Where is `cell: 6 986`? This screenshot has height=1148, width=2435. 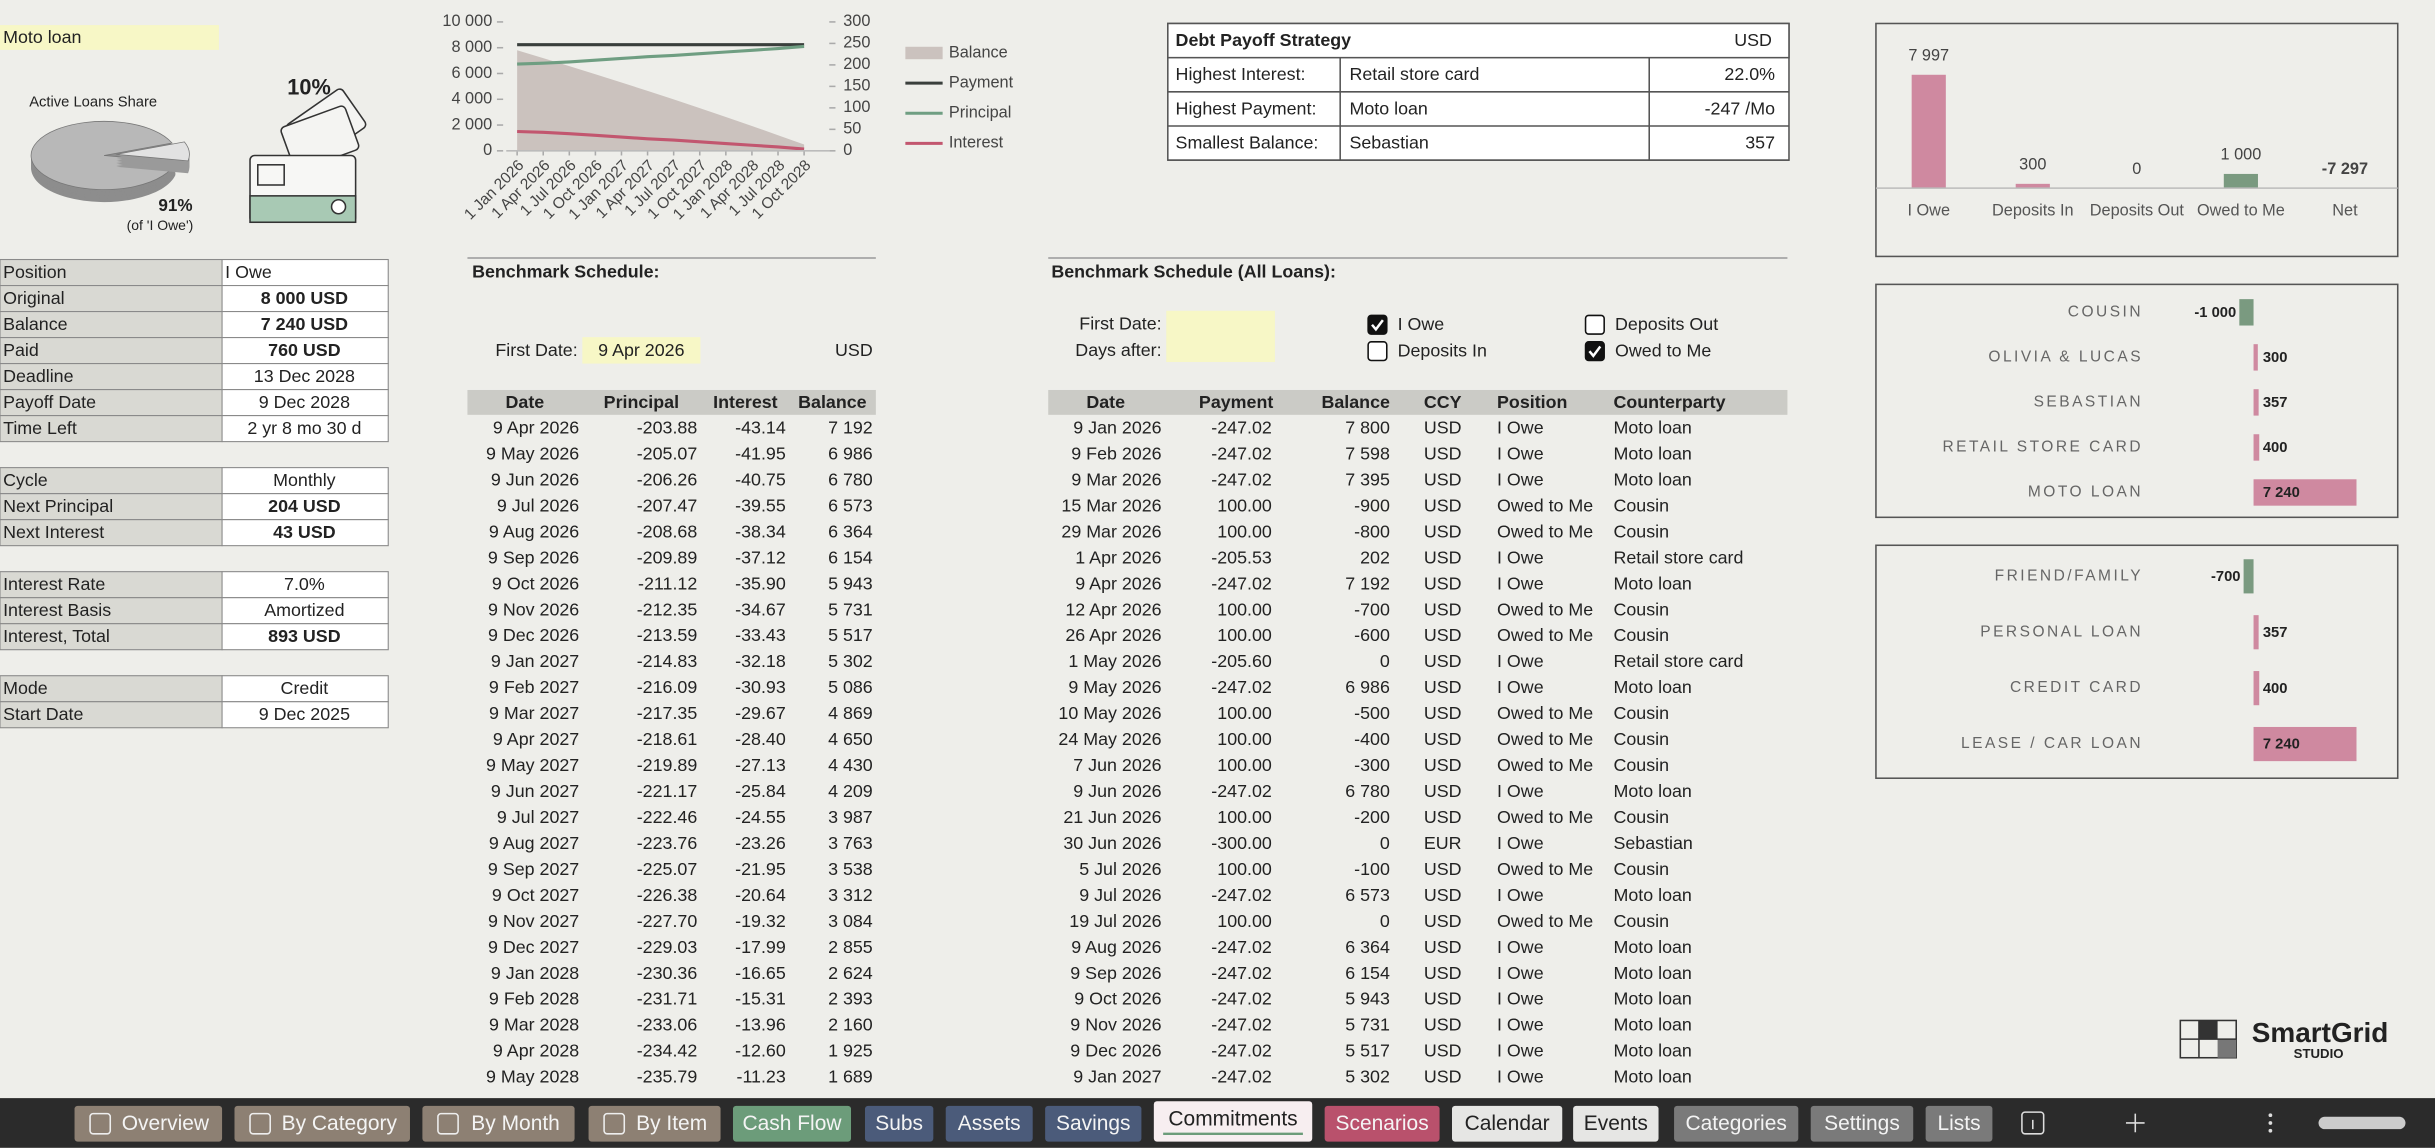 cell: 6 986 is located at coordinates (850, 453).